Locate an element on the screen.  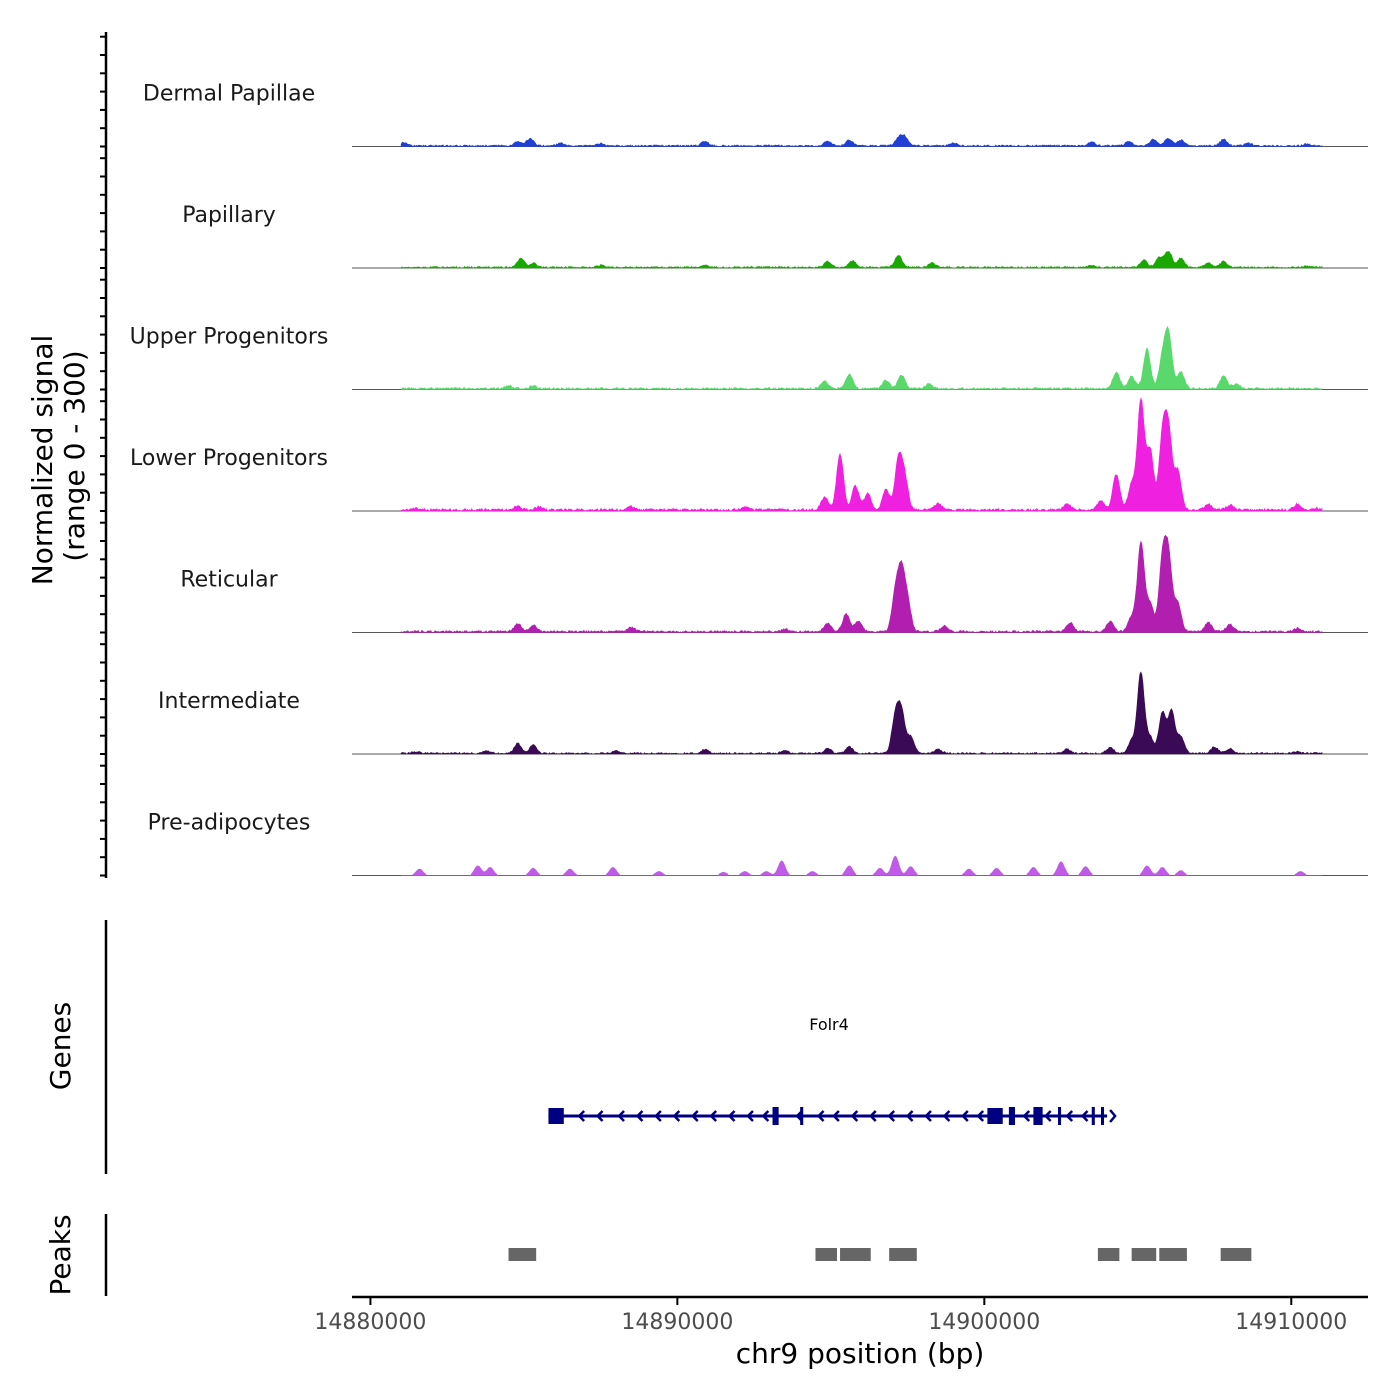
track-label: Dermal Papillae is located at coordinates (229, 94).